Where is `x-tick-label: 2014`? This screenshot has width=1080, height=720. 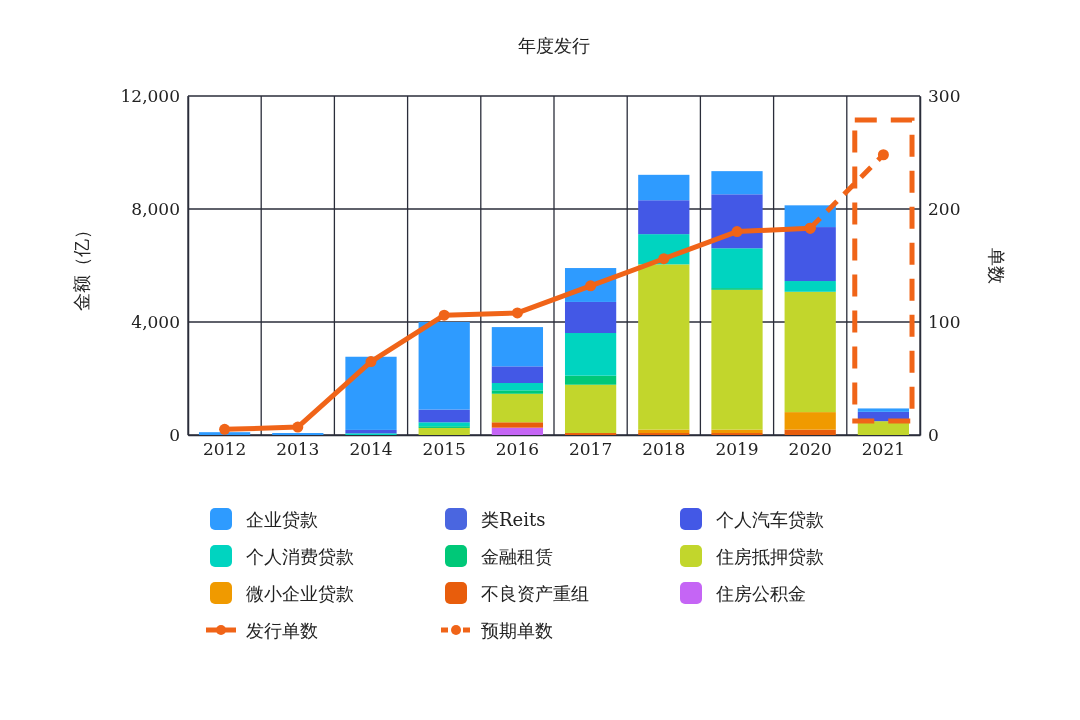
x-tick-label: 2014 is located at coordinates (371, 449).